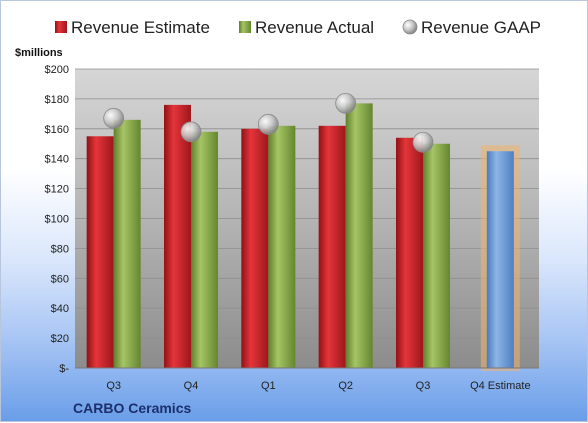  I want to click on y-tick-label: $60, so click(60, 279).